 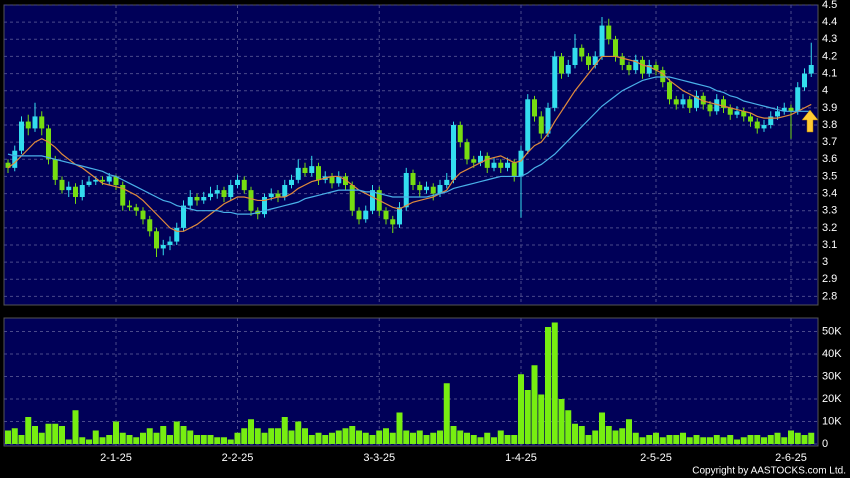 I want to click on y-tick-label: 3.9, so click(x=829, y=108).